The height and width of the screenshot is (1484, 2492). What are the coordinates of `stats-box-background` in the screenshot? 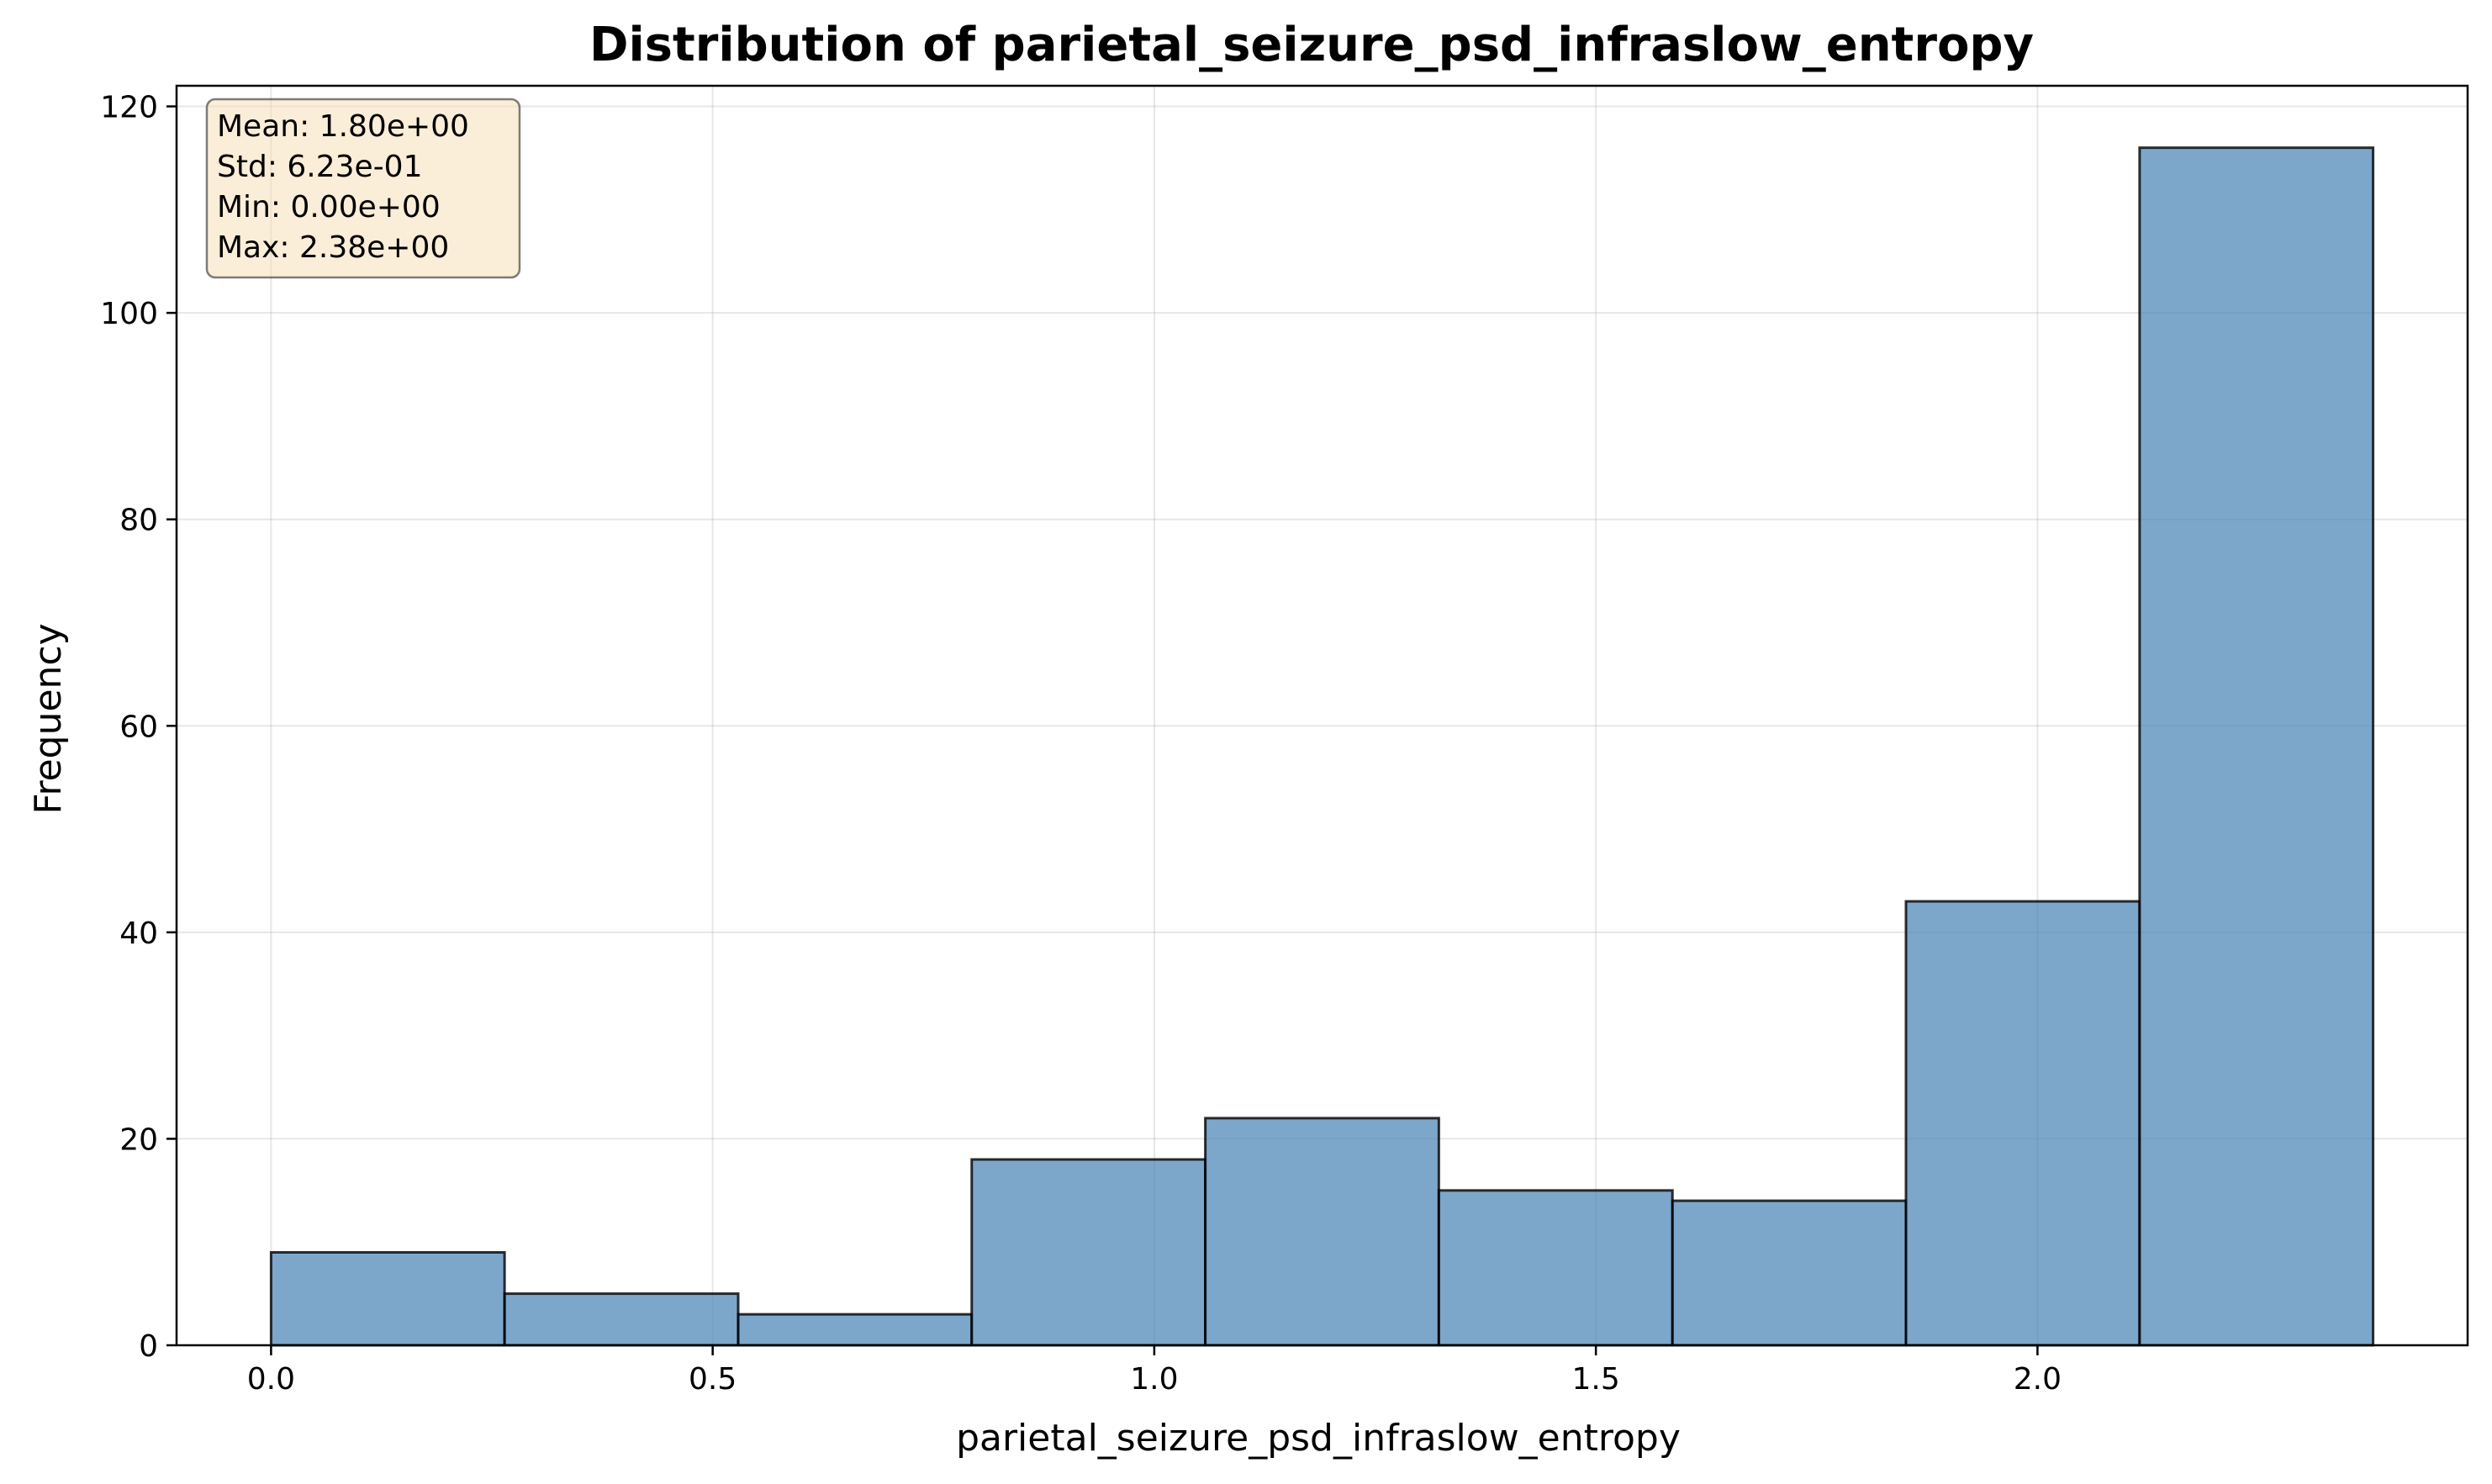 It's located at (363, 188).